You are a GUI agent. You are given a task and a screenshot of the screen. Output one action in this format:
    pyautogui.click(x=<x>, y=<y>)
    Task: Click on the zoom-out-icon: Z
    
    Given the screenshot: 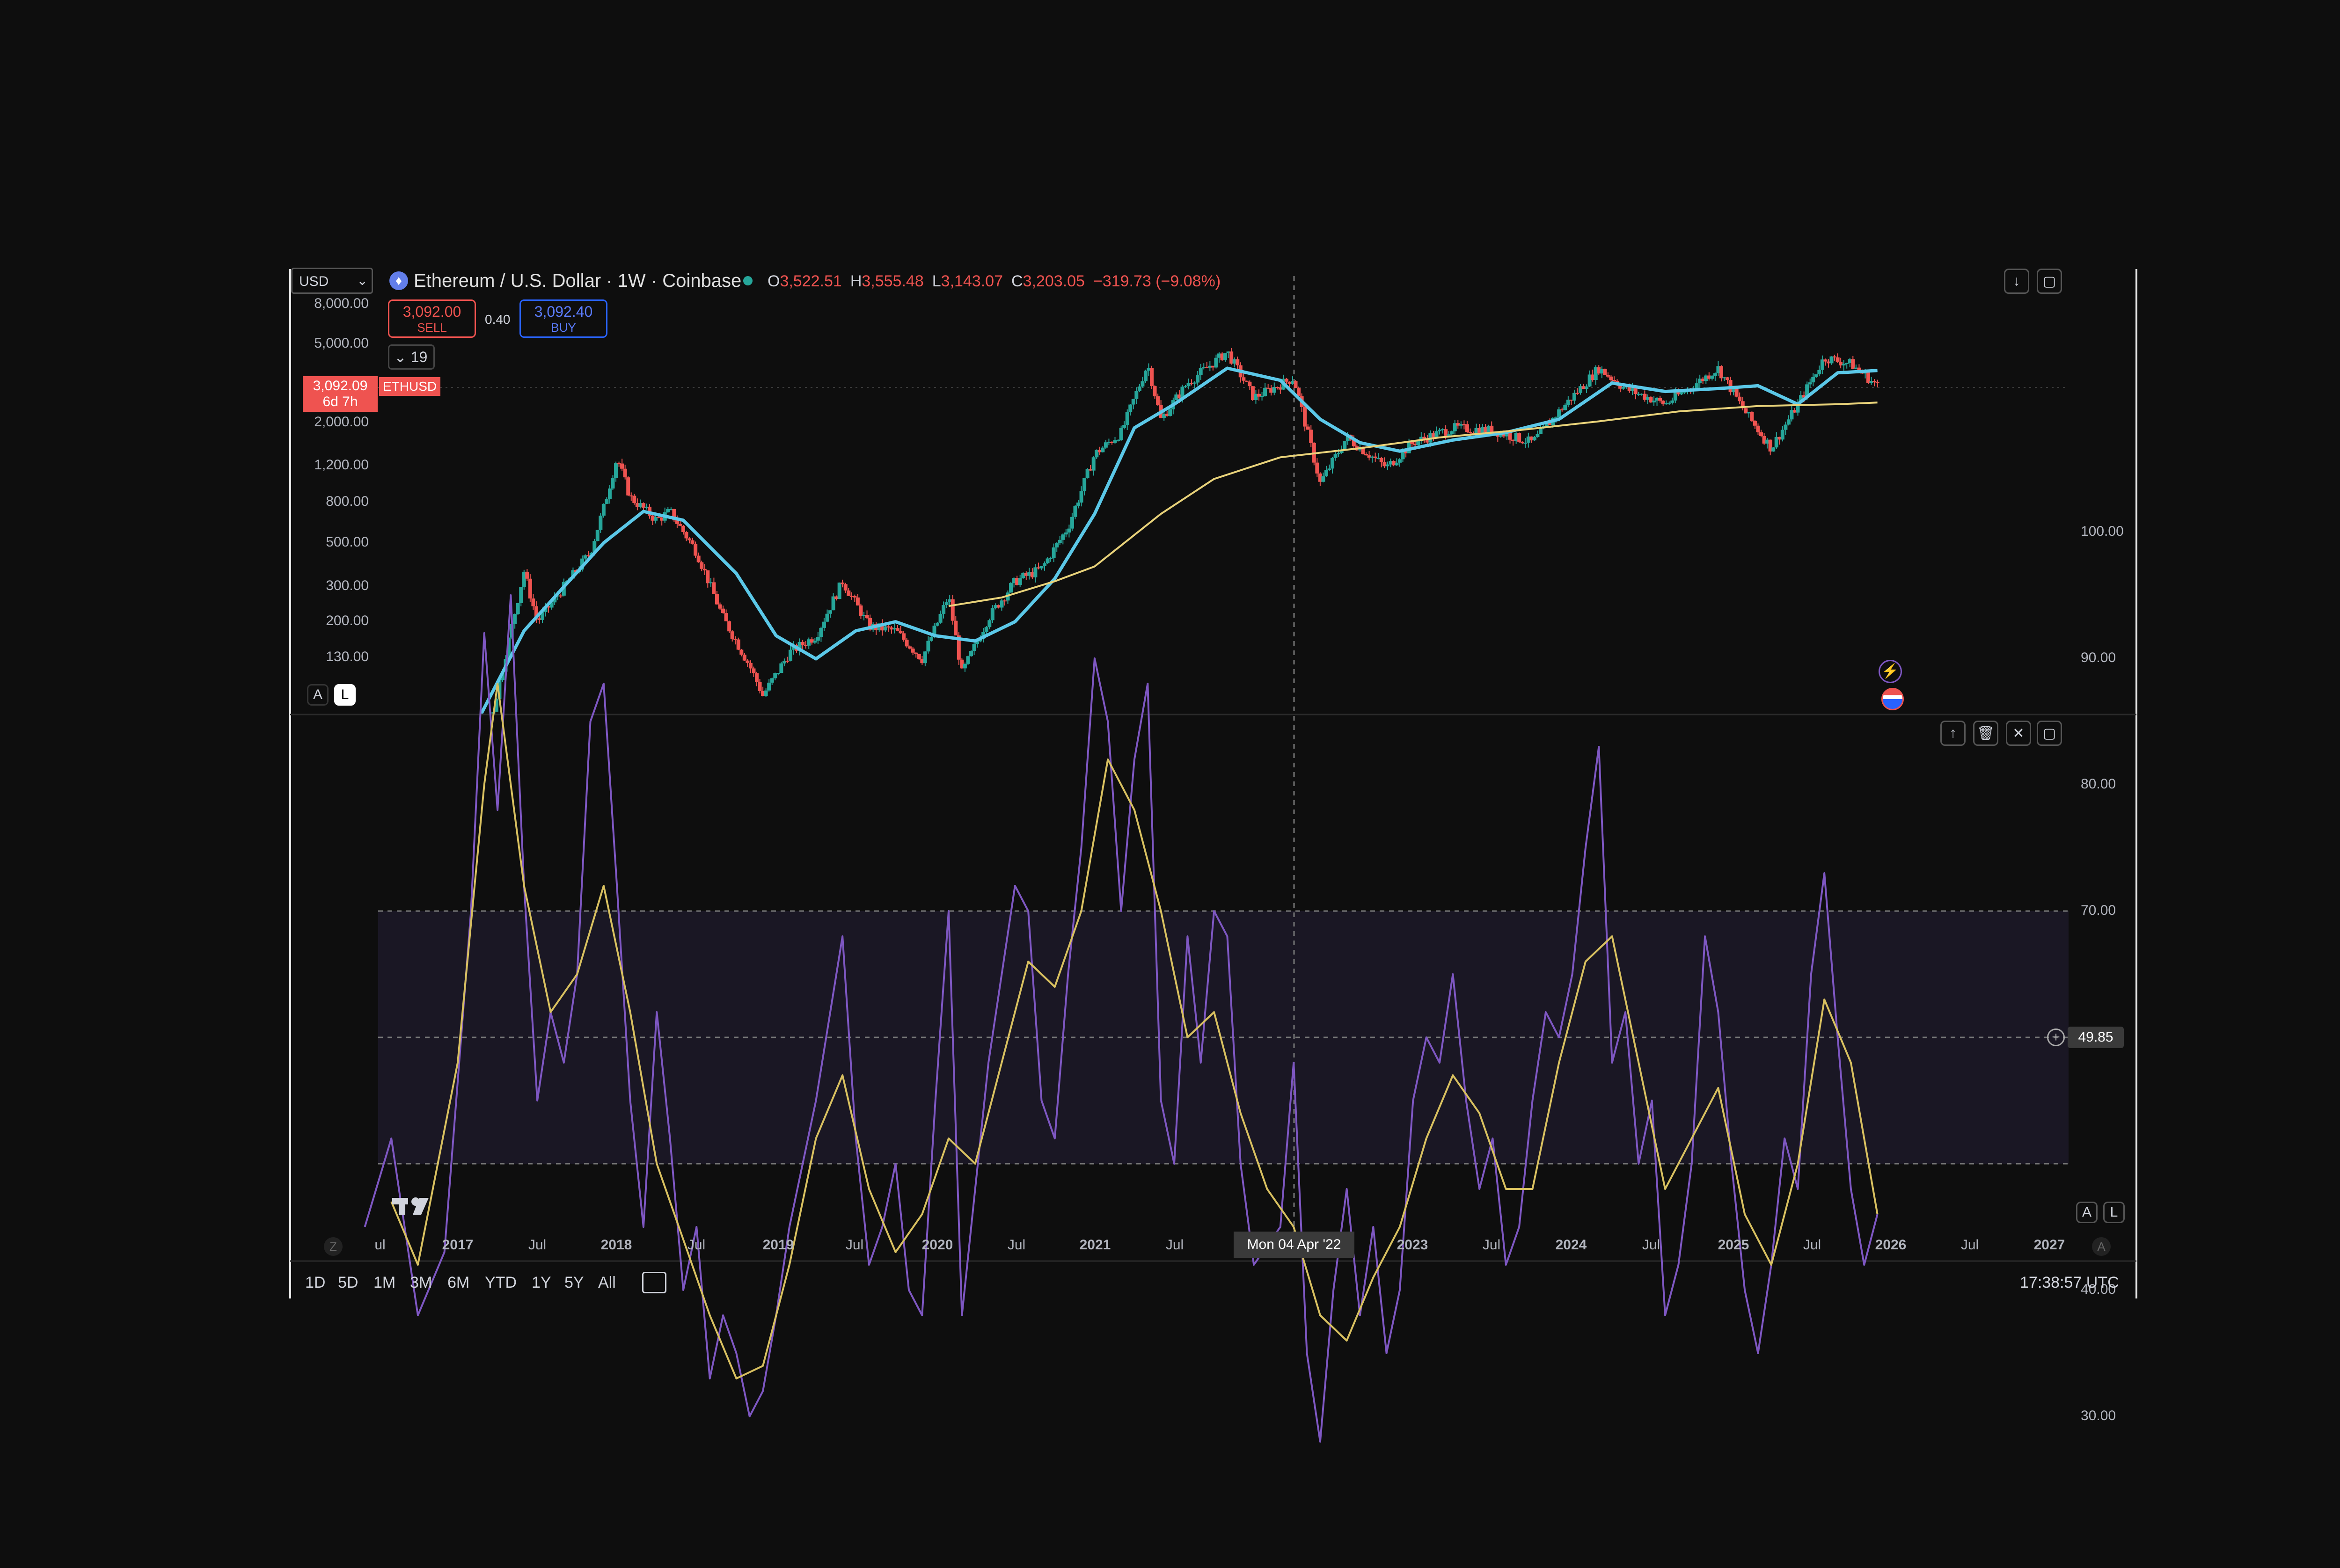 What is the action you would take?
    pyautogui.click(x=334, y=1246)
    